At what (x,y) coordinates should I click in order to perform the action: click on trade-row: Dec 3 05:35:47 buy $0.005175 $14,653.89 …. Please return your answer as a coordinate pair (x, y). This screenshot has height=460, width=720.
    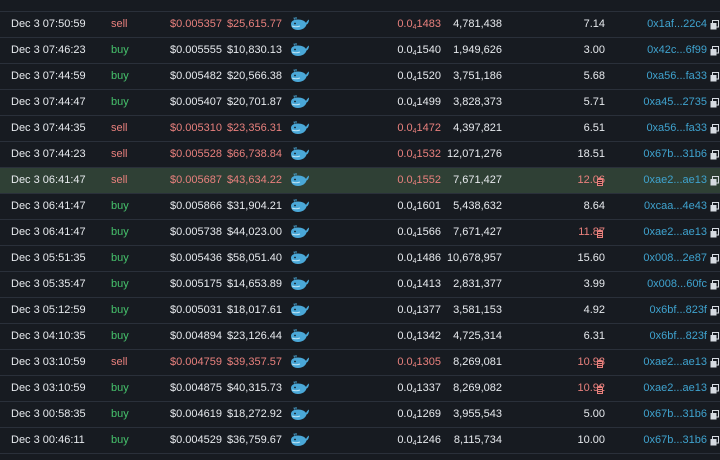
    Looking at the image, I should click on (360, 285).